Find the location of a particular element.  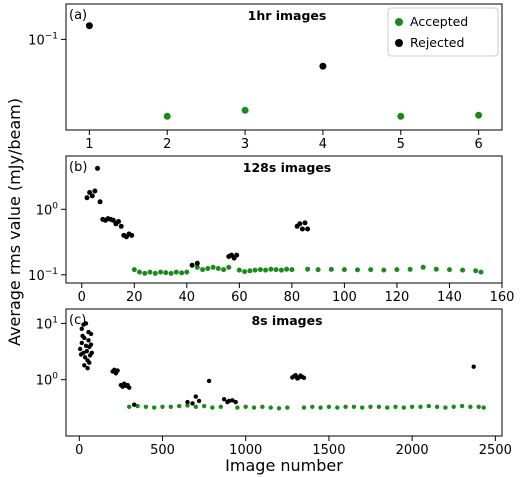

x-tick-label: 2 is located at coordinates (167, 144).